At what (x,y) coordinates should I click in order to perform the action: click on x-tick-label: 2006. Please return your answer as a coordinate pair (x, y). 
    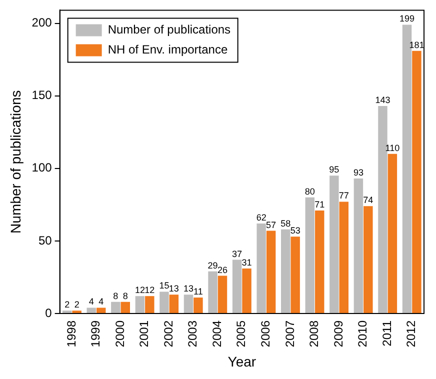
    Looking at the image, I should click on (265, 334).